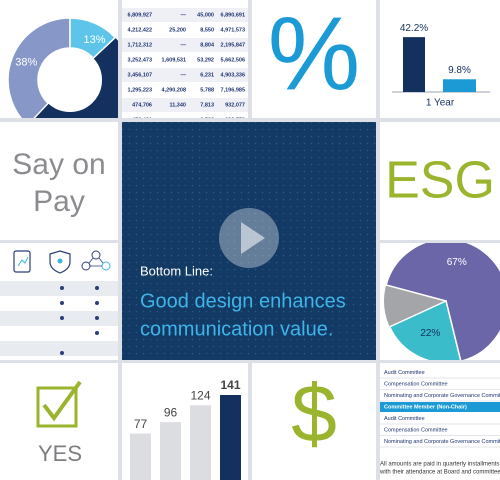  I want to click on video-headline: communication value., so click(236, 329).